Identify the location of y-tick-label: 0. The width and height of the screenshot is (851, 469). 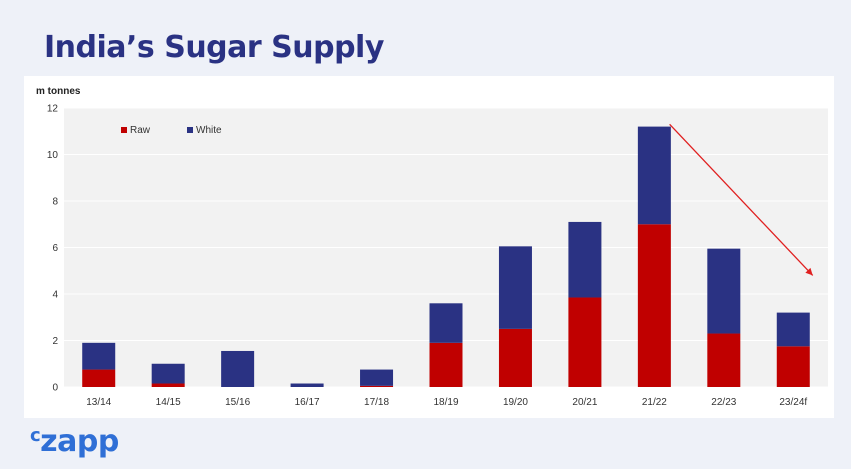
(55, 388).